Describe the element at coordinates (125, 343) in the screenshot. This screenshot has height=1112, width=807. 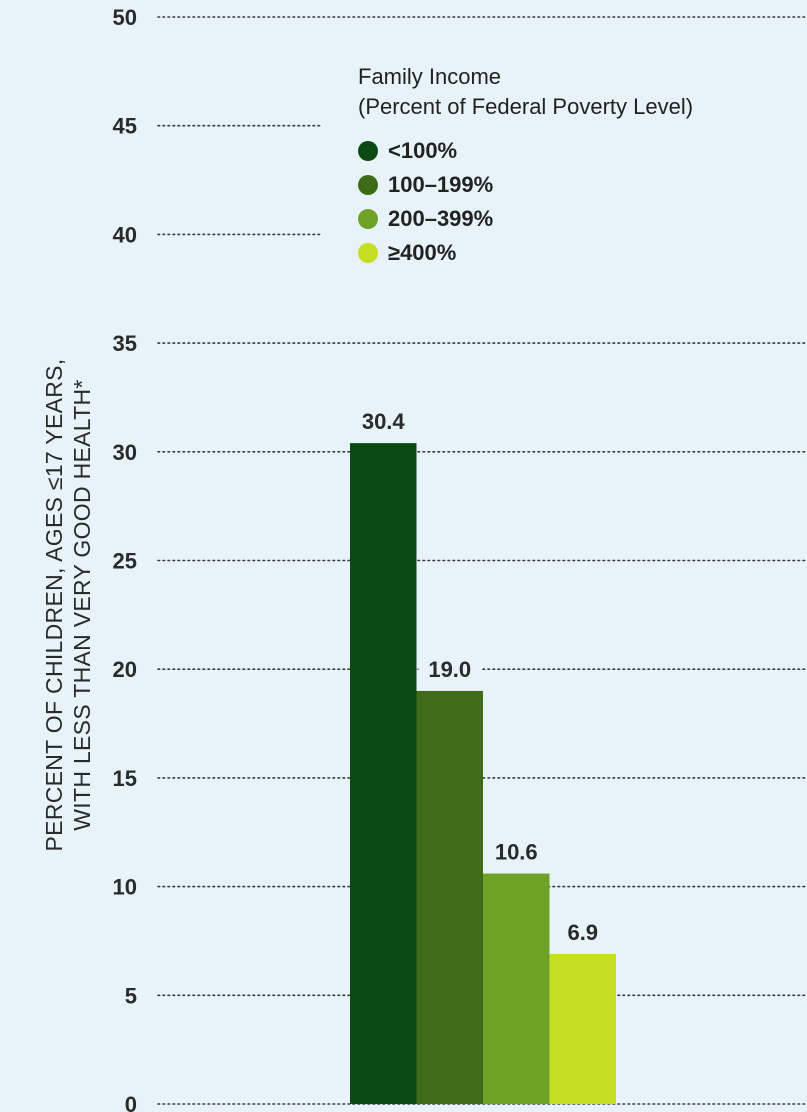
I see `y-tick-label: 35` at that location.